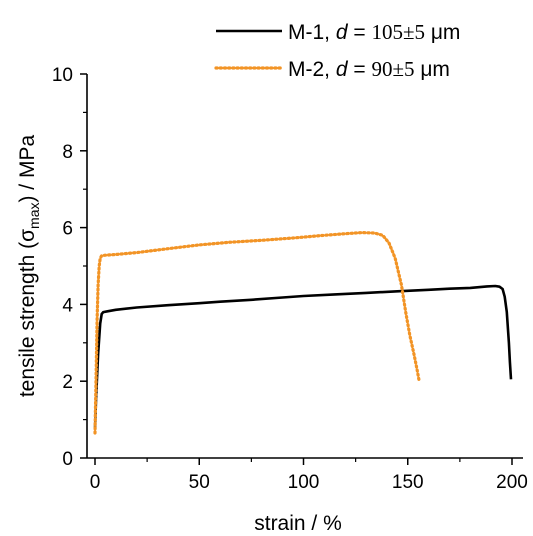  What do you see at coordinates (67, 382) in the screenshot?
I see `y-tick-label: 2` at bounding box center [67, 382].